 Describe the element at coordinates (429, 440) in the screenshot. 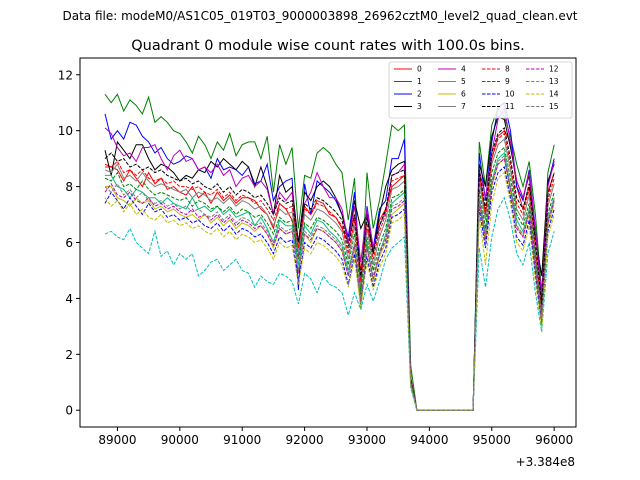

I see `x-tick-label: 94000` at that location.